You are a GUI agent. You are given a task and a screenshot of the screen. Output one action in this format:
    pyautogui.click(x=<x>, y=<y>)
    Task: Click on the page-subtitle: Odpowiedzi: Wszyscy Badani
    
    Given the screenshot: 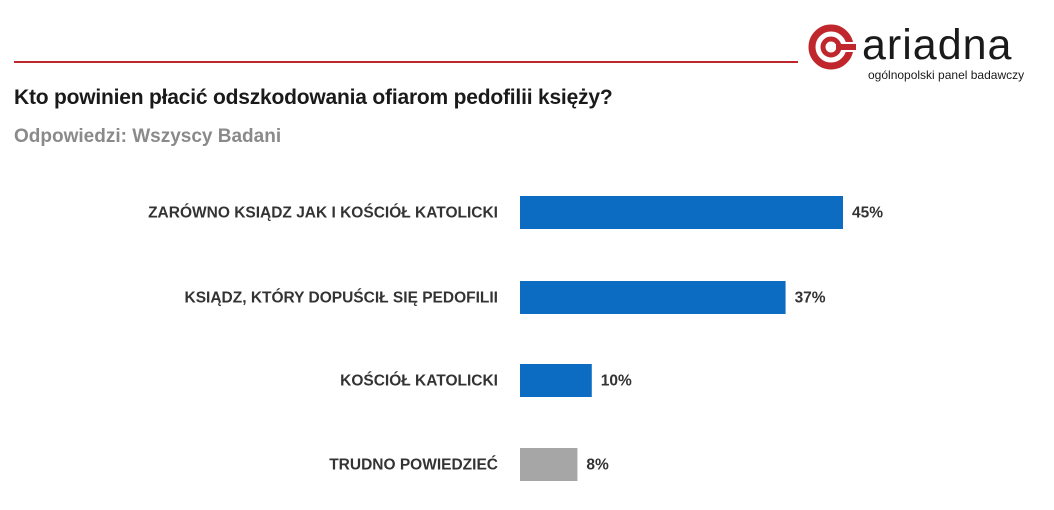 What is the action you would take?
    pyautogui.click(x=148, y=136)
    